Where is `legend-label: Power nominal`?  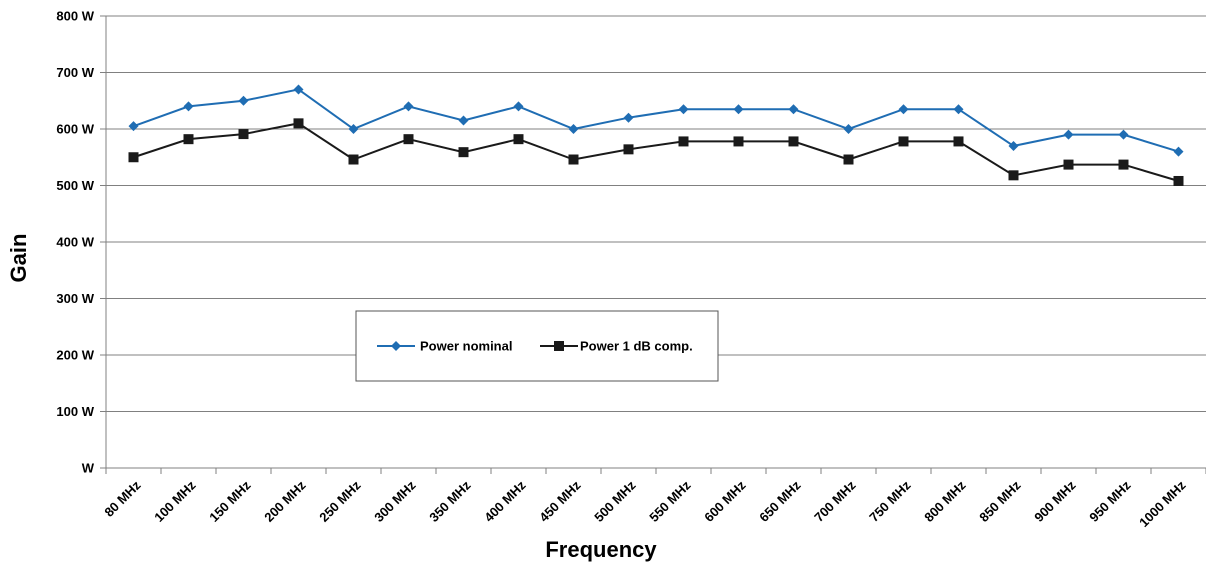 legend-label: Power nominal is located at coordinates (466, 346).